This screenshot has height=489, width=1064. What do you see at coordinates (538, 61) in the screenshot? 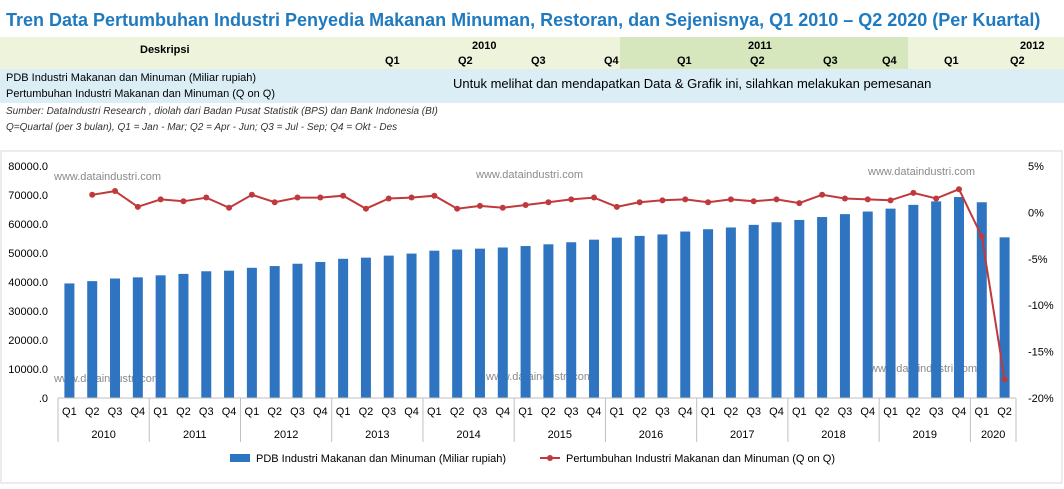
I see `quarter-header: Q3` at bounding box center [538, 61].